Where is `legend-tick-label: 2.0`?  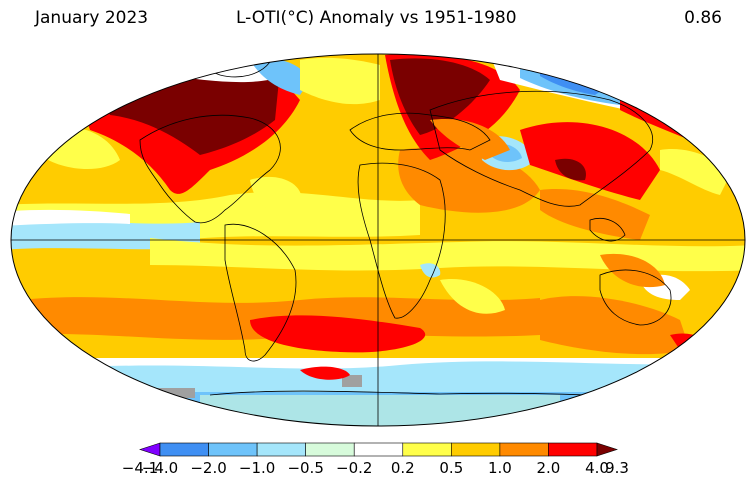 legend-tick-label: 2.0 is located at coordinates (549, 468).